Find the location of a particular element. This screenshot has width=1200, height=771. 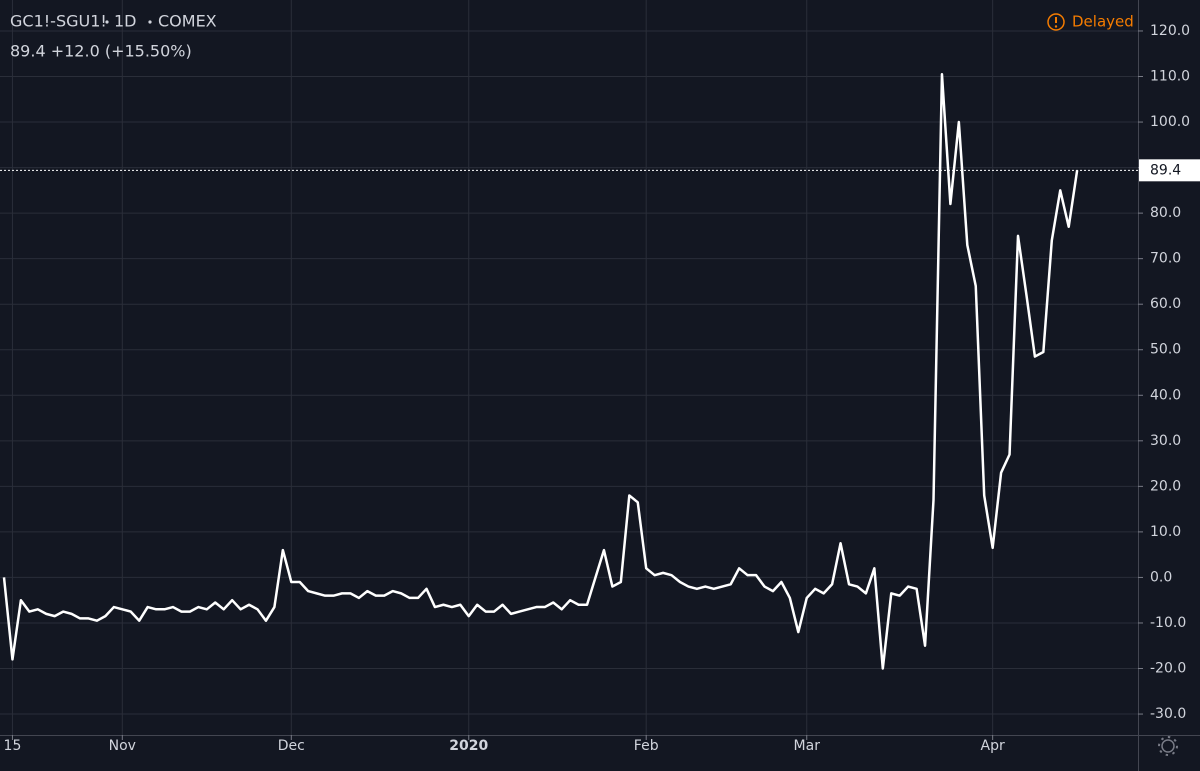

status-icon-dot is located at coordinates (1056, 26).